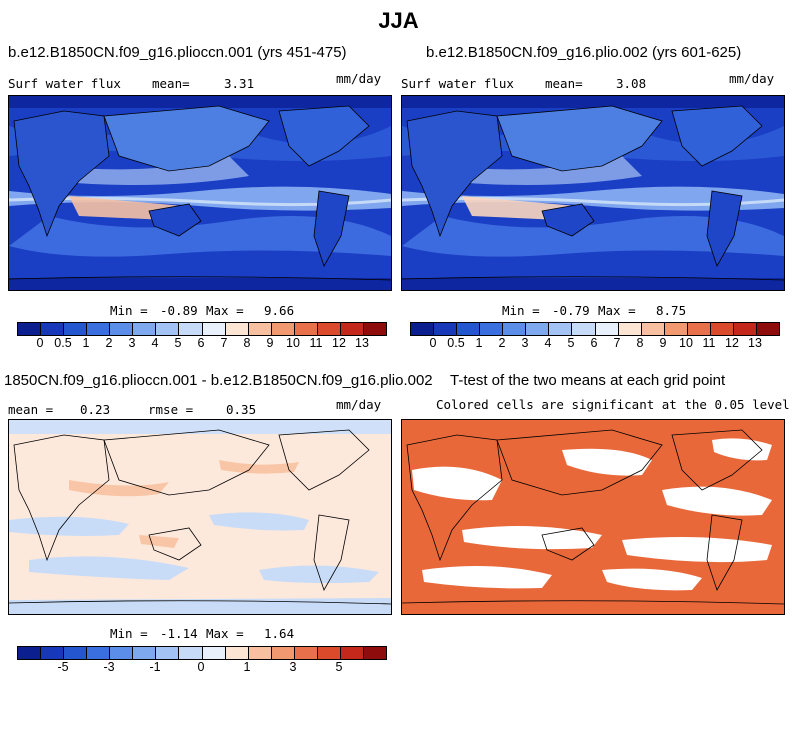  What do you see at coordinates (293, 667) in the screenshot?
I see `colorbar-tick-label: 3` at bounding box center [293, 667].